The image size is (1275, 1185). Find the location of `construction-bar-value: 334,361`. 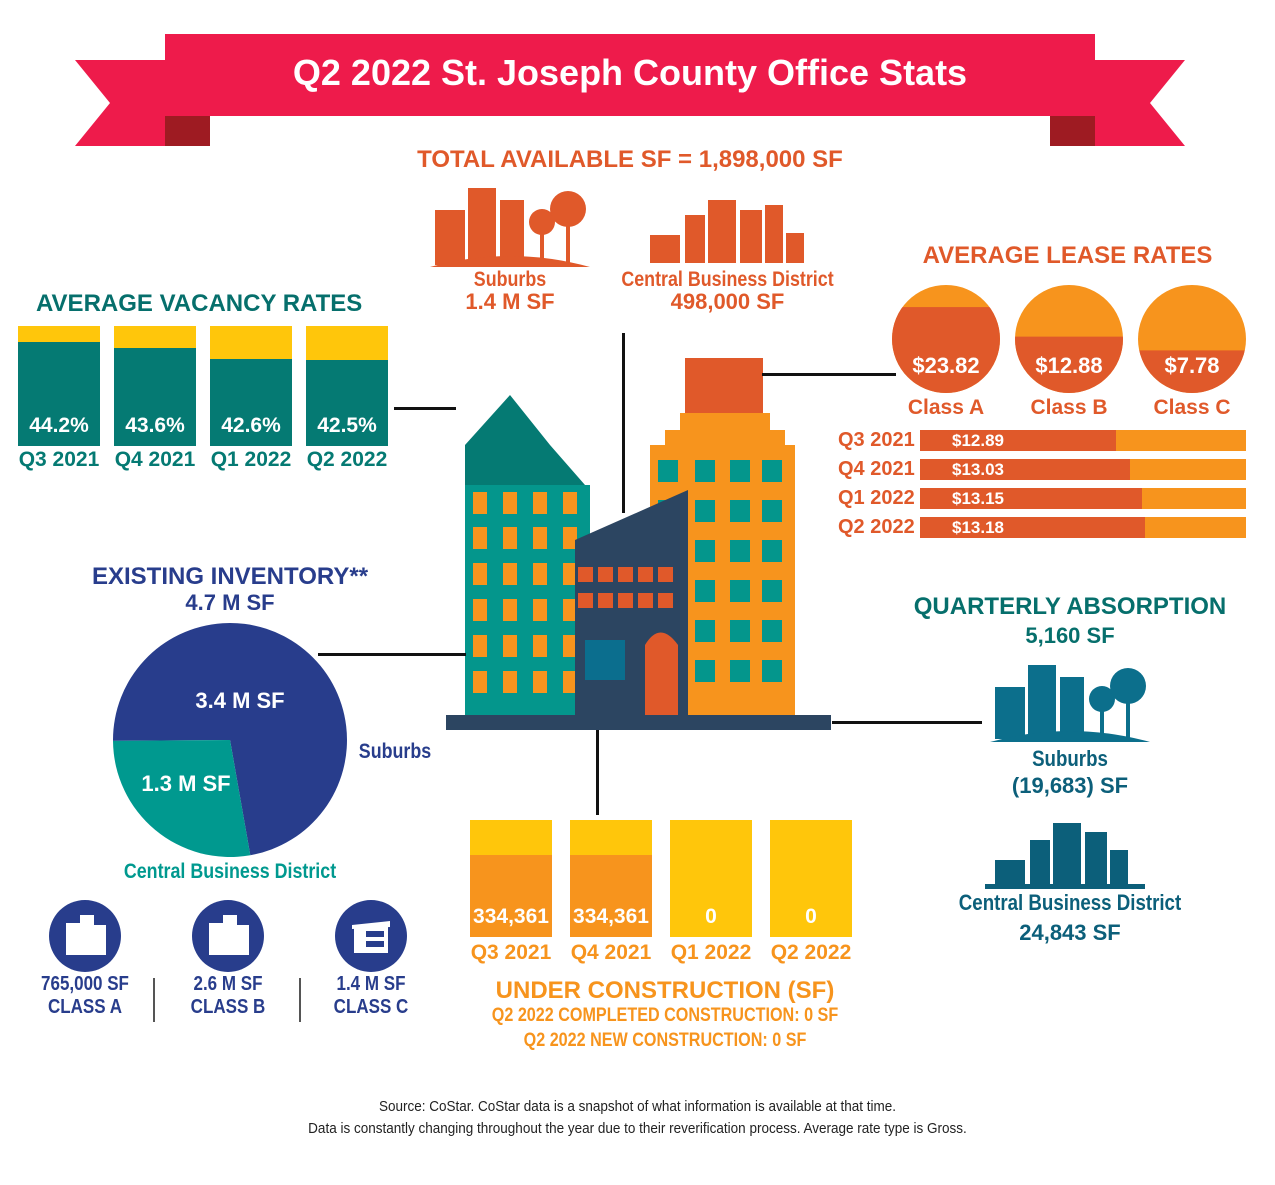

construction-bar-value: 334,361 is located at coordinates (511, 916).